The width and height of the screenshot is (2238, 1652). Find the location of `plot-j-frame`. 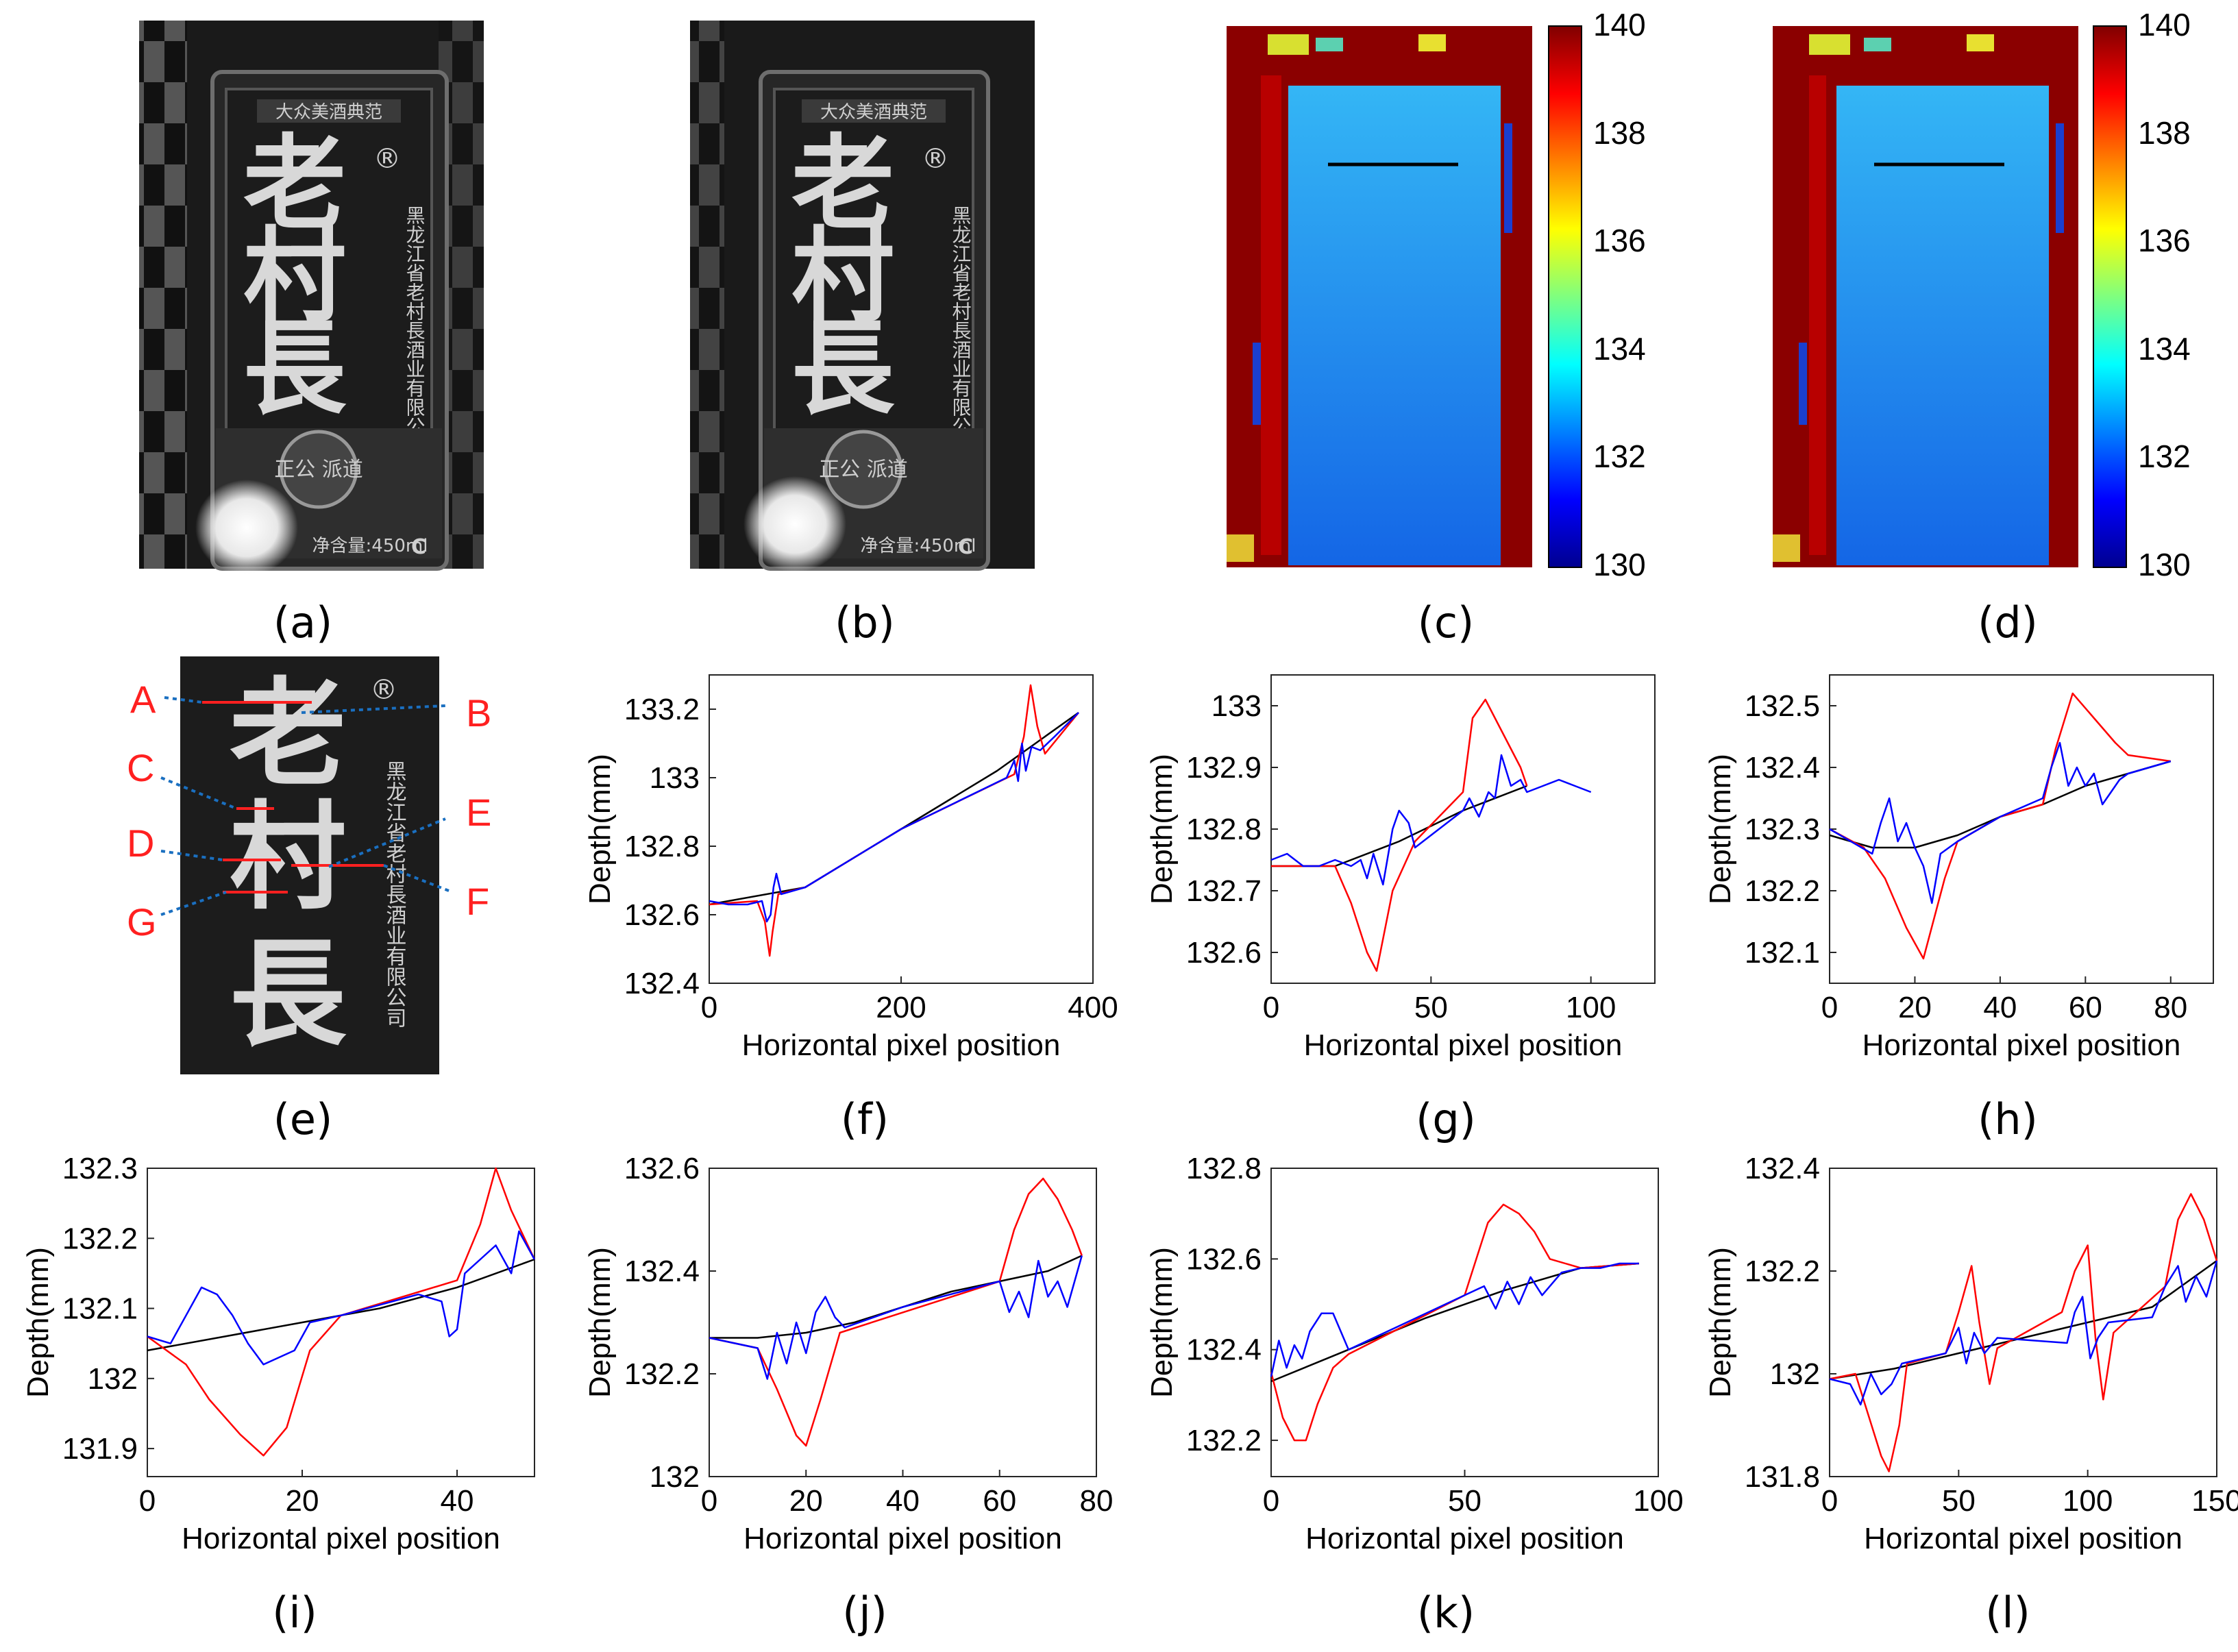

plot-j-frame is located at coordinates (903, 1322).